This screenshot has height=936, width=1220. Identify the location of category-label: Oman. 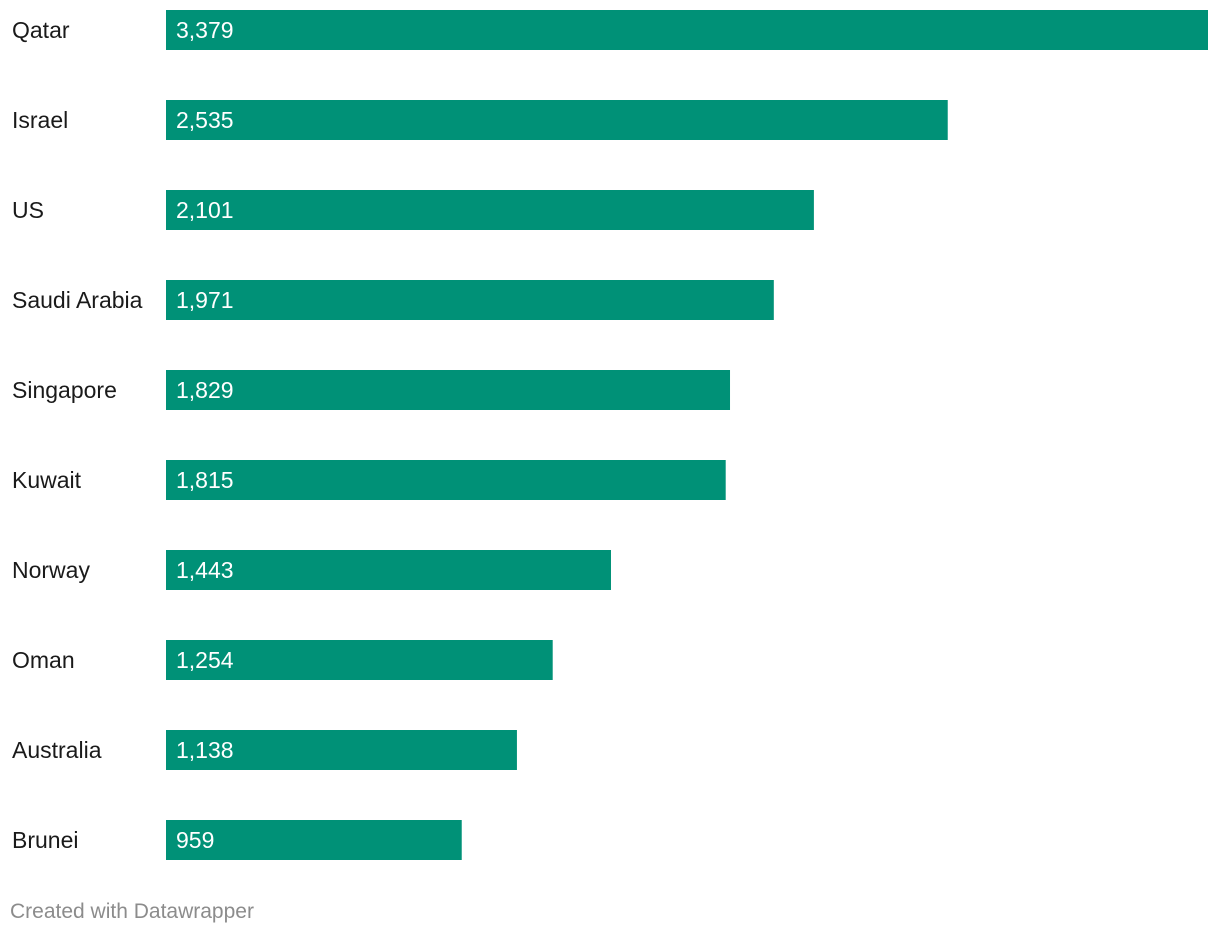
(43, 660).